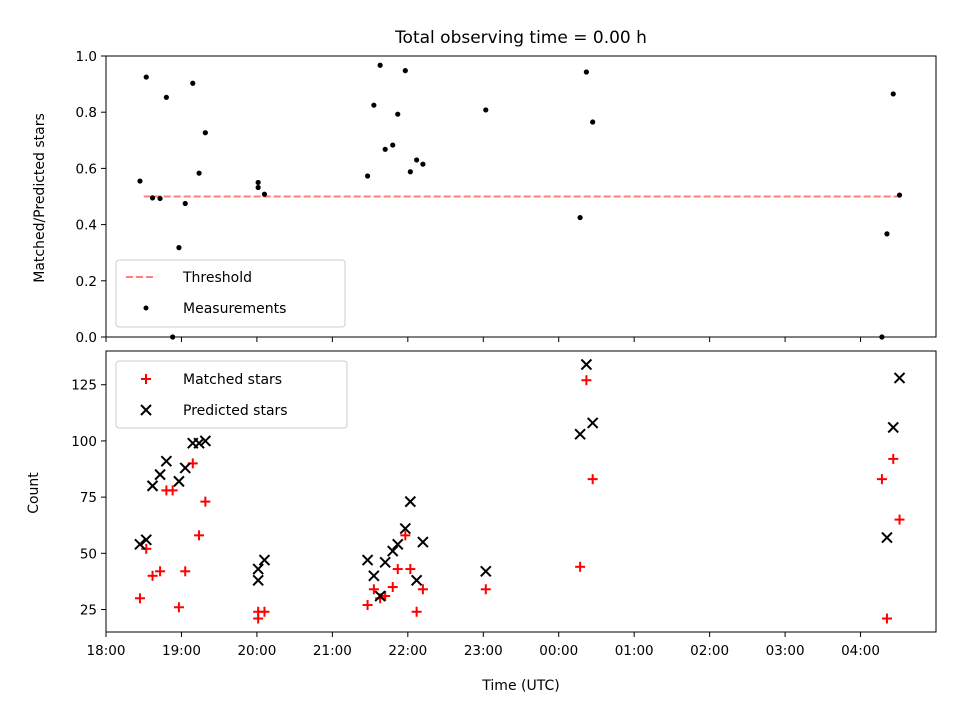 This screenshot has width=960, height=720. What do you see at coordinates (520, 38) in the screenshot?
I see `chart-title: Total observing time = 0.00 h` at bounding box center [520, 38].